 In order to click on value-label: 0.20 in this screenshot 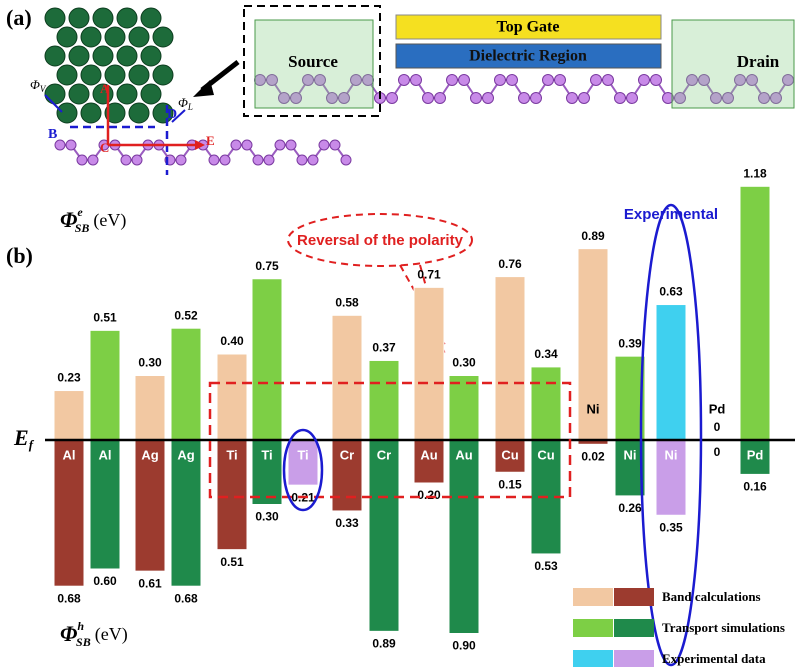, I will do `click(429, 495)`.